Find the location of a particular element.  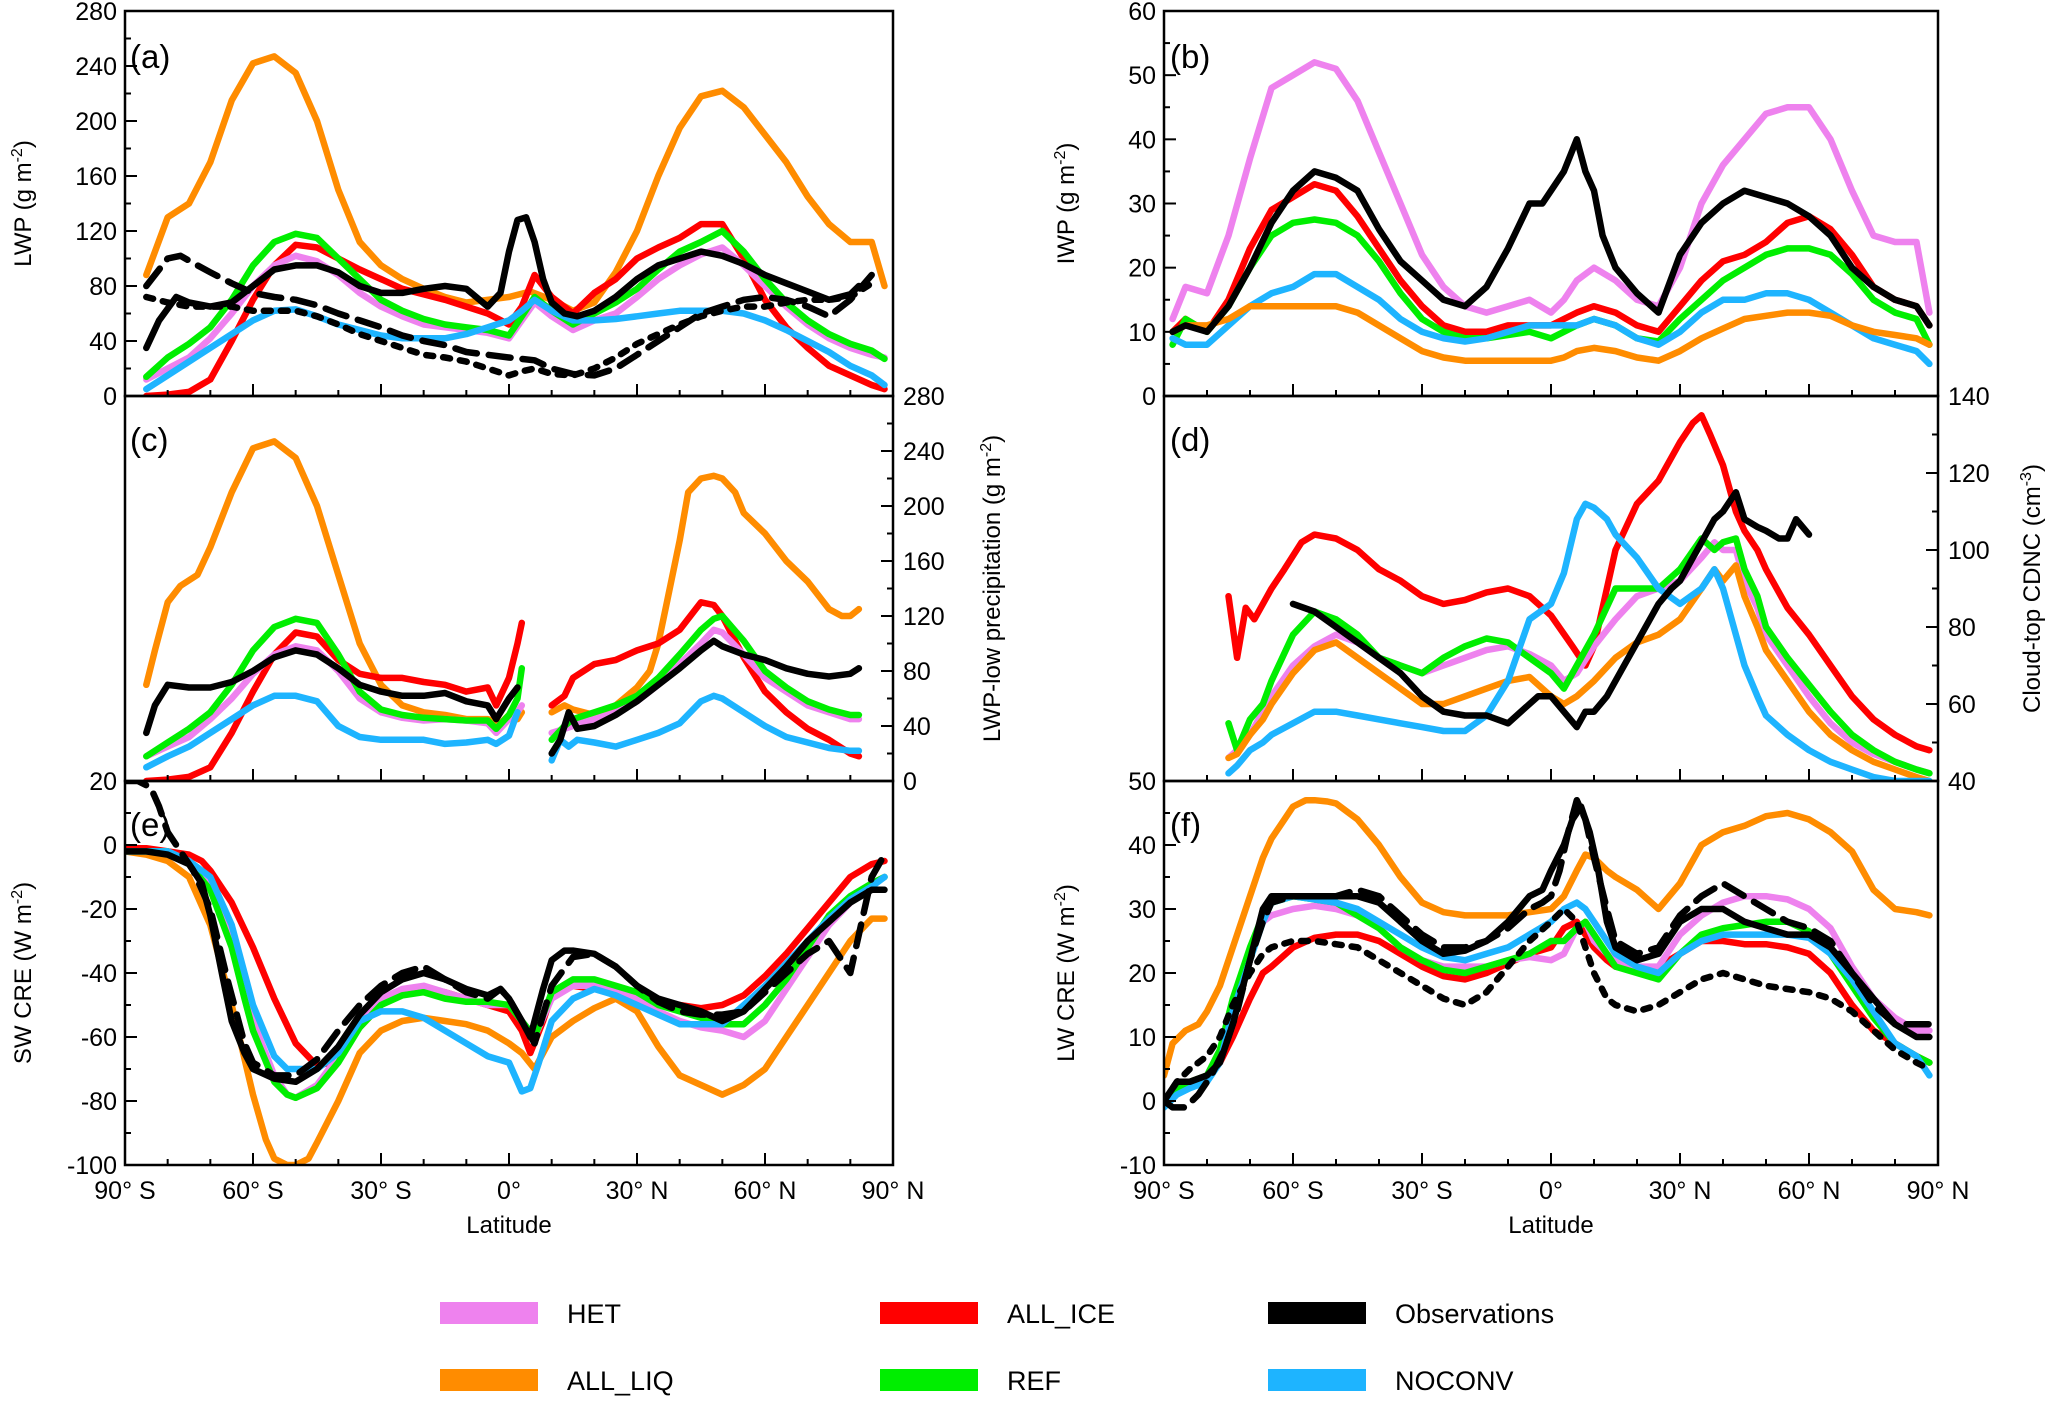

legend: HET ALL_ICE Observations ALL_LIQ REF NOCONV is located at coordinates (997, 1347).